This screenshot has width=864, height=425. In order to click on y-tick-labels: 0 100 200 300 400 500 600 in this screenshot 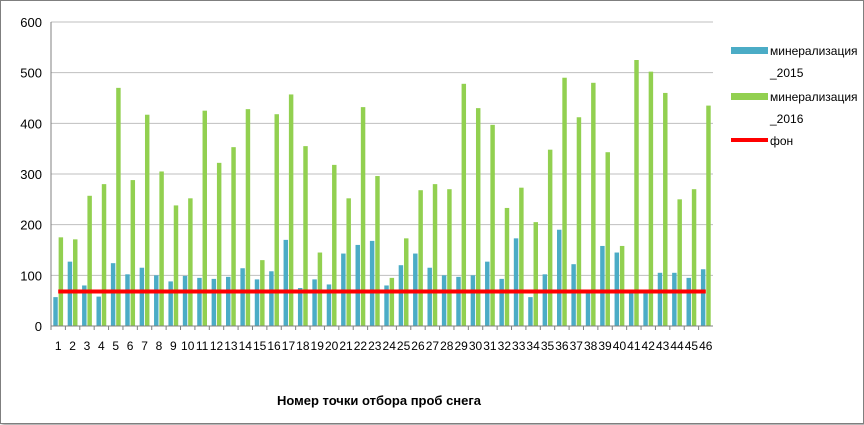, I will do `click(31, 174)`.